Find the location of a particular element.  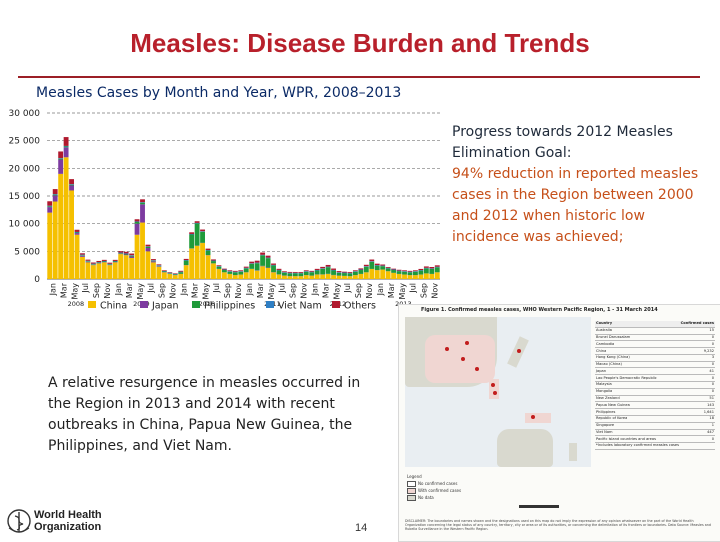

table-cell: New Zealand is located at coordinates (633, 398).